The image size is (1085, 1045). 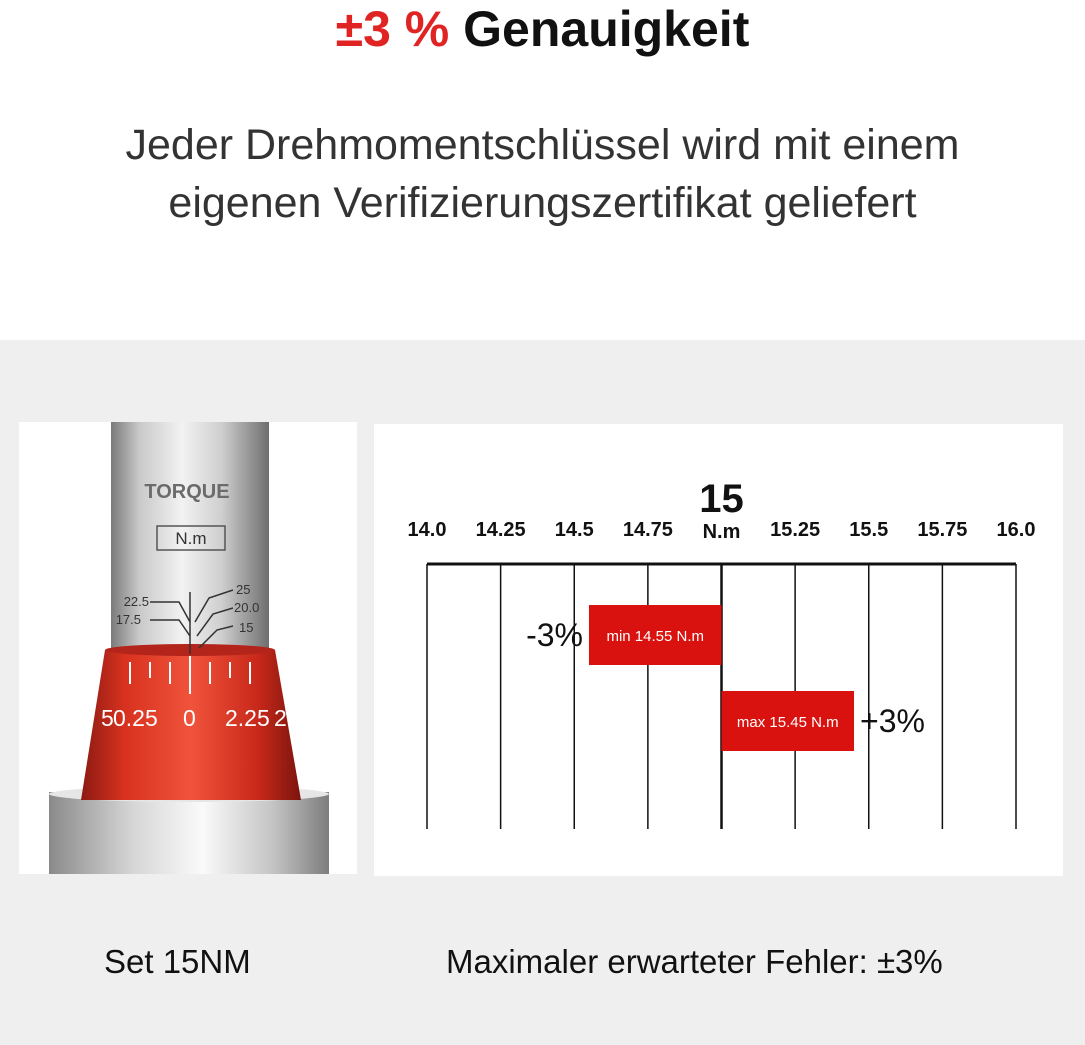 What do you see at coordinates (247, 718) in the screenshot?
I see `dial-label-2-25: 2.25` at bounding box center [247, 718].